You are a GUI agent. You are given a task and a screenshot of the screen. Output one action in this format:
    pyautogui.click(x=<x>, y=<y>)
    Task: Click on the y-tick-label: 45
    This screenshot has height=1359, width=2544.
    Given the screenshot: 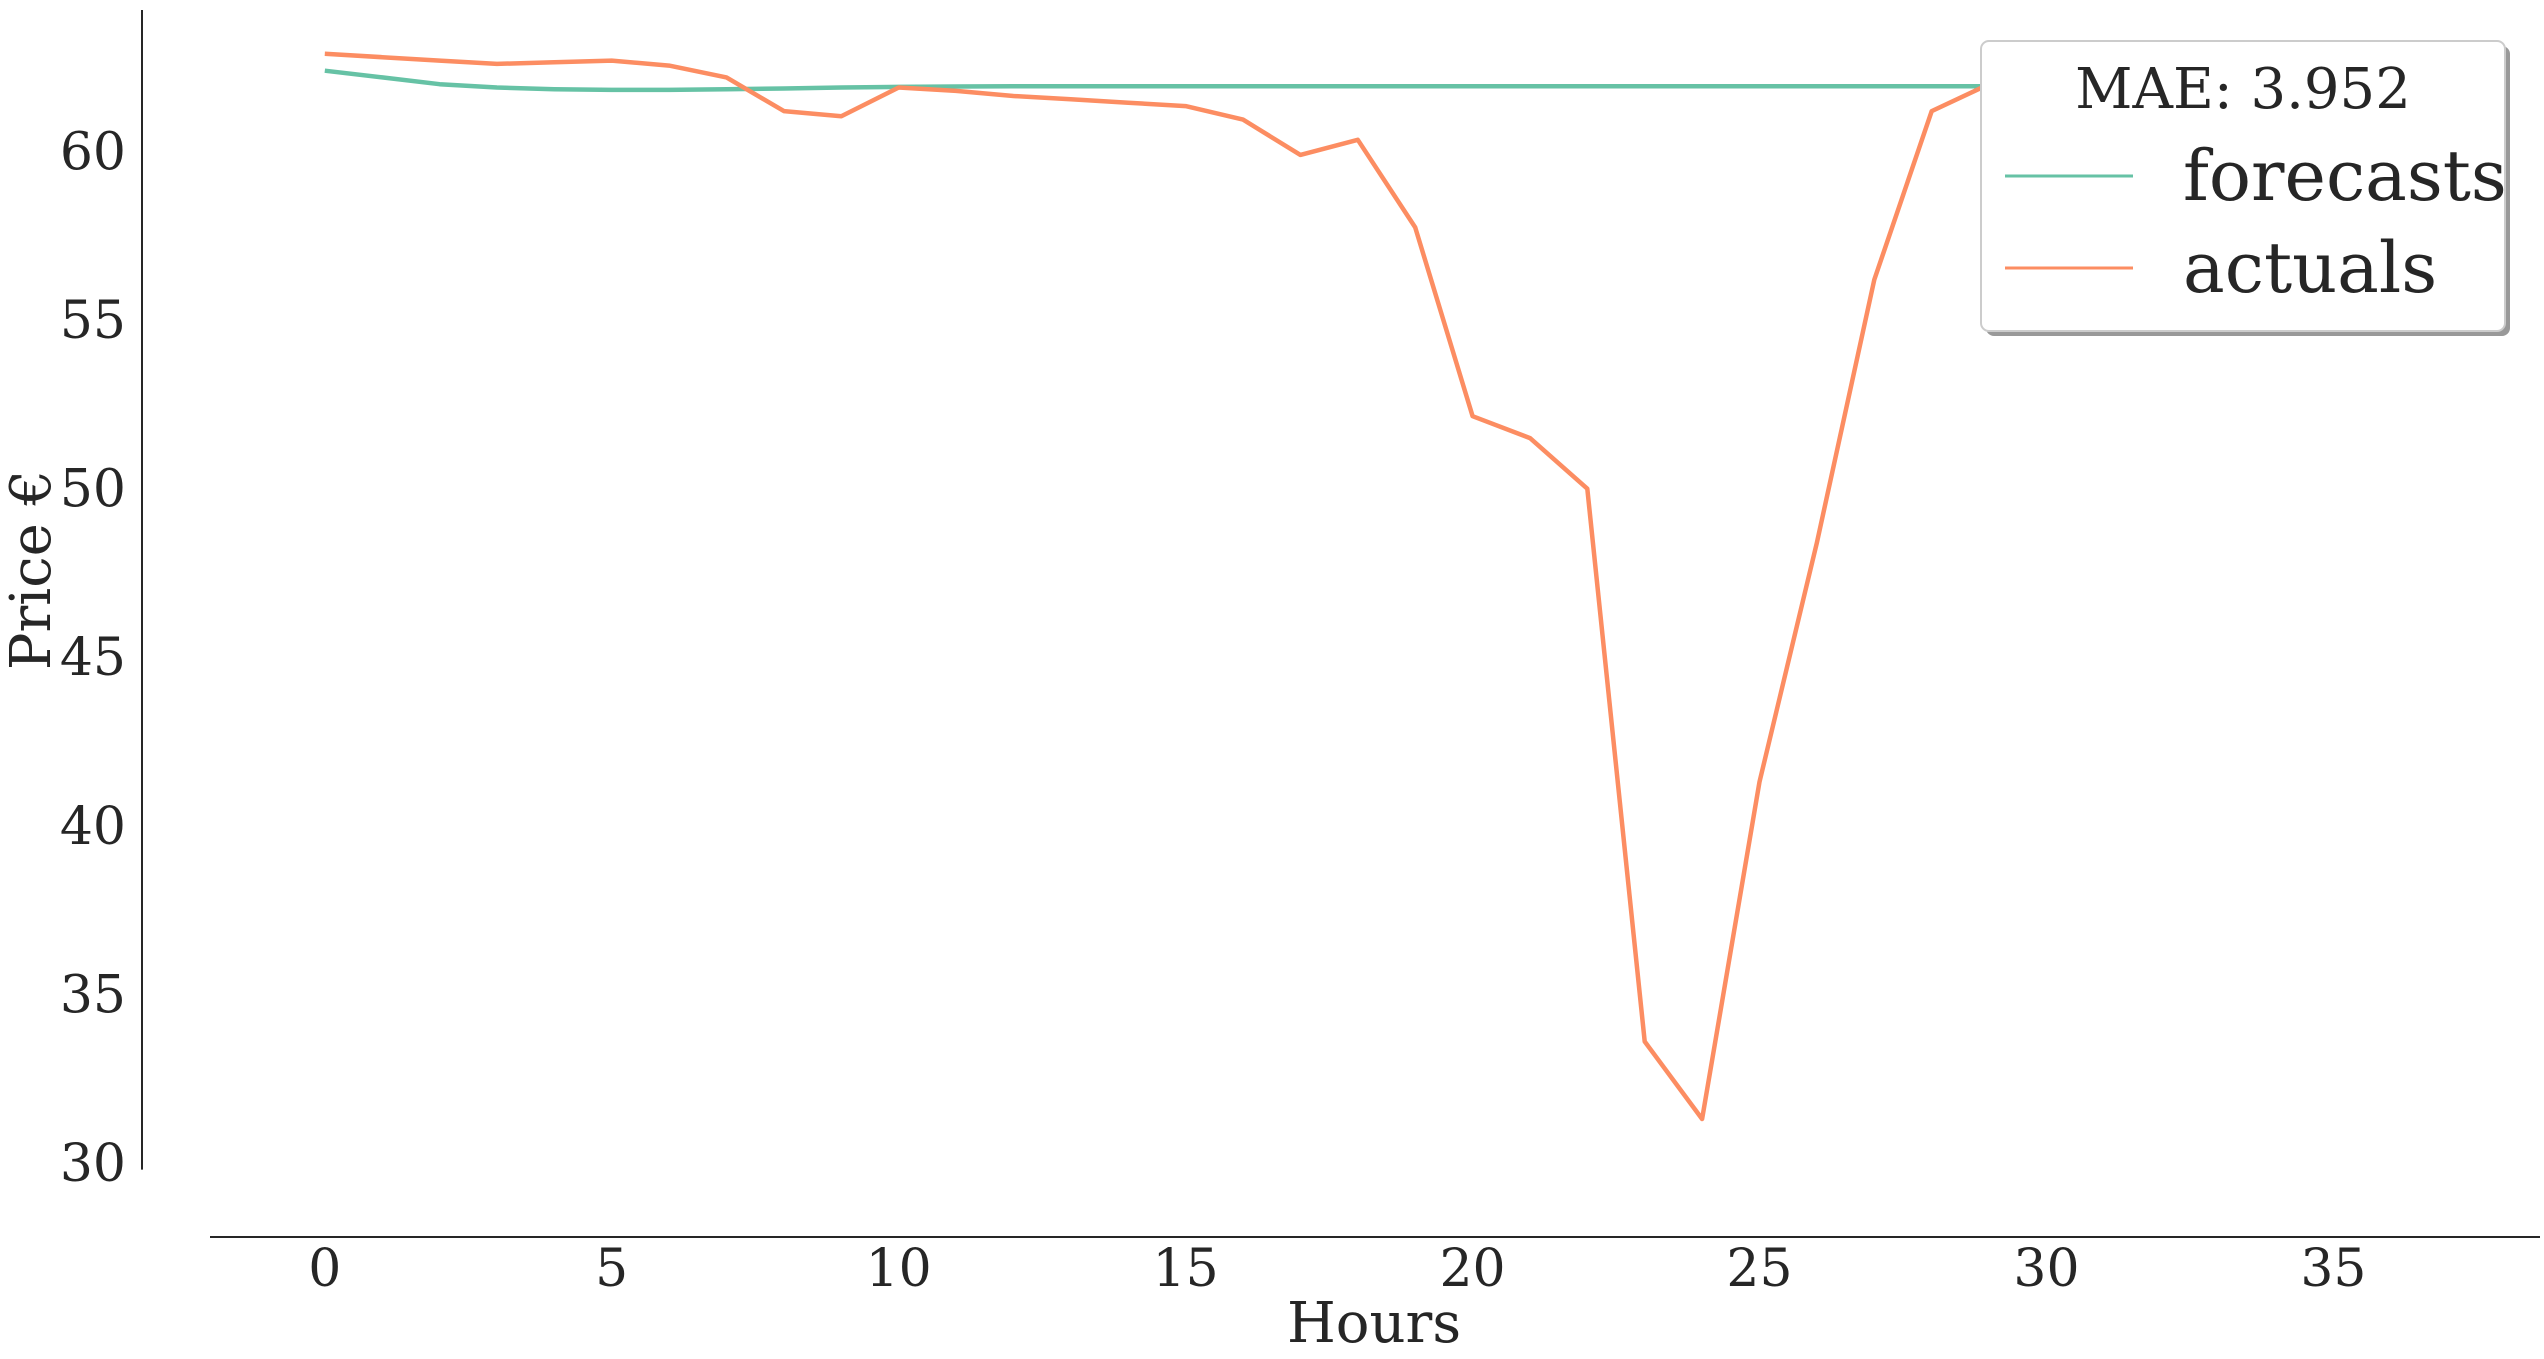 What is the action you would take?
    pyautogui.click(x=93, y=658)
    